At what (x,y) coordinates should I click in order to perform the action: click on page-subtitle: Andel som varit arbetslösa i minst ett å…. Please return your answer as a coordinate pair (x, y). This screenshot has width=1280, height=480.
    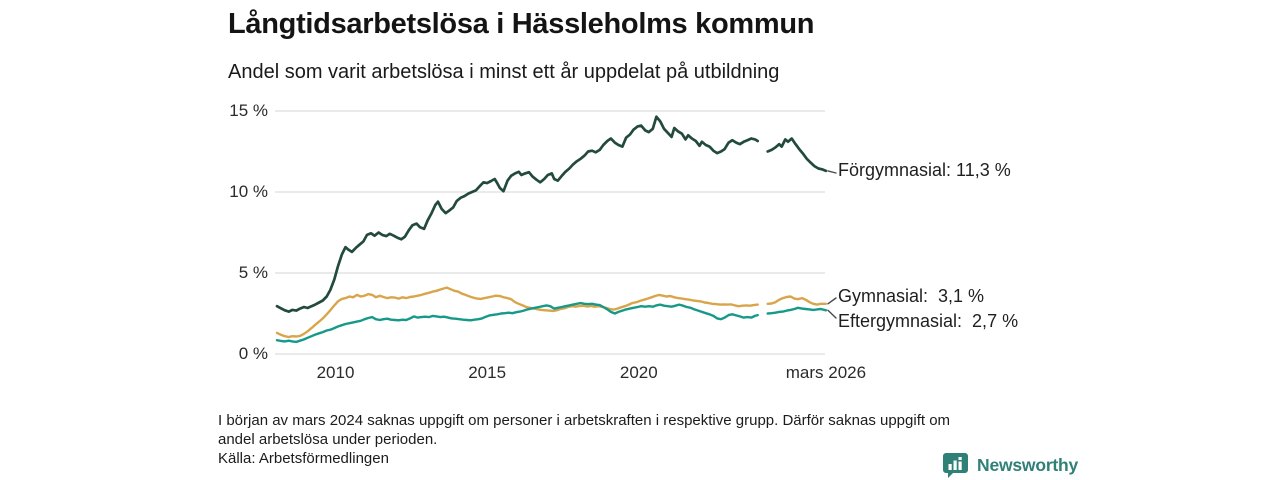
    Looking at the image, I should click on (504, 72).